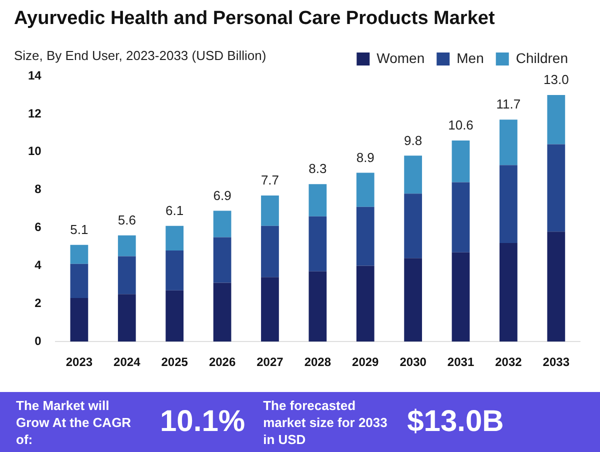 The image size is (600, 452). I want to click on y-tick-label: 0, so click(38, 341).